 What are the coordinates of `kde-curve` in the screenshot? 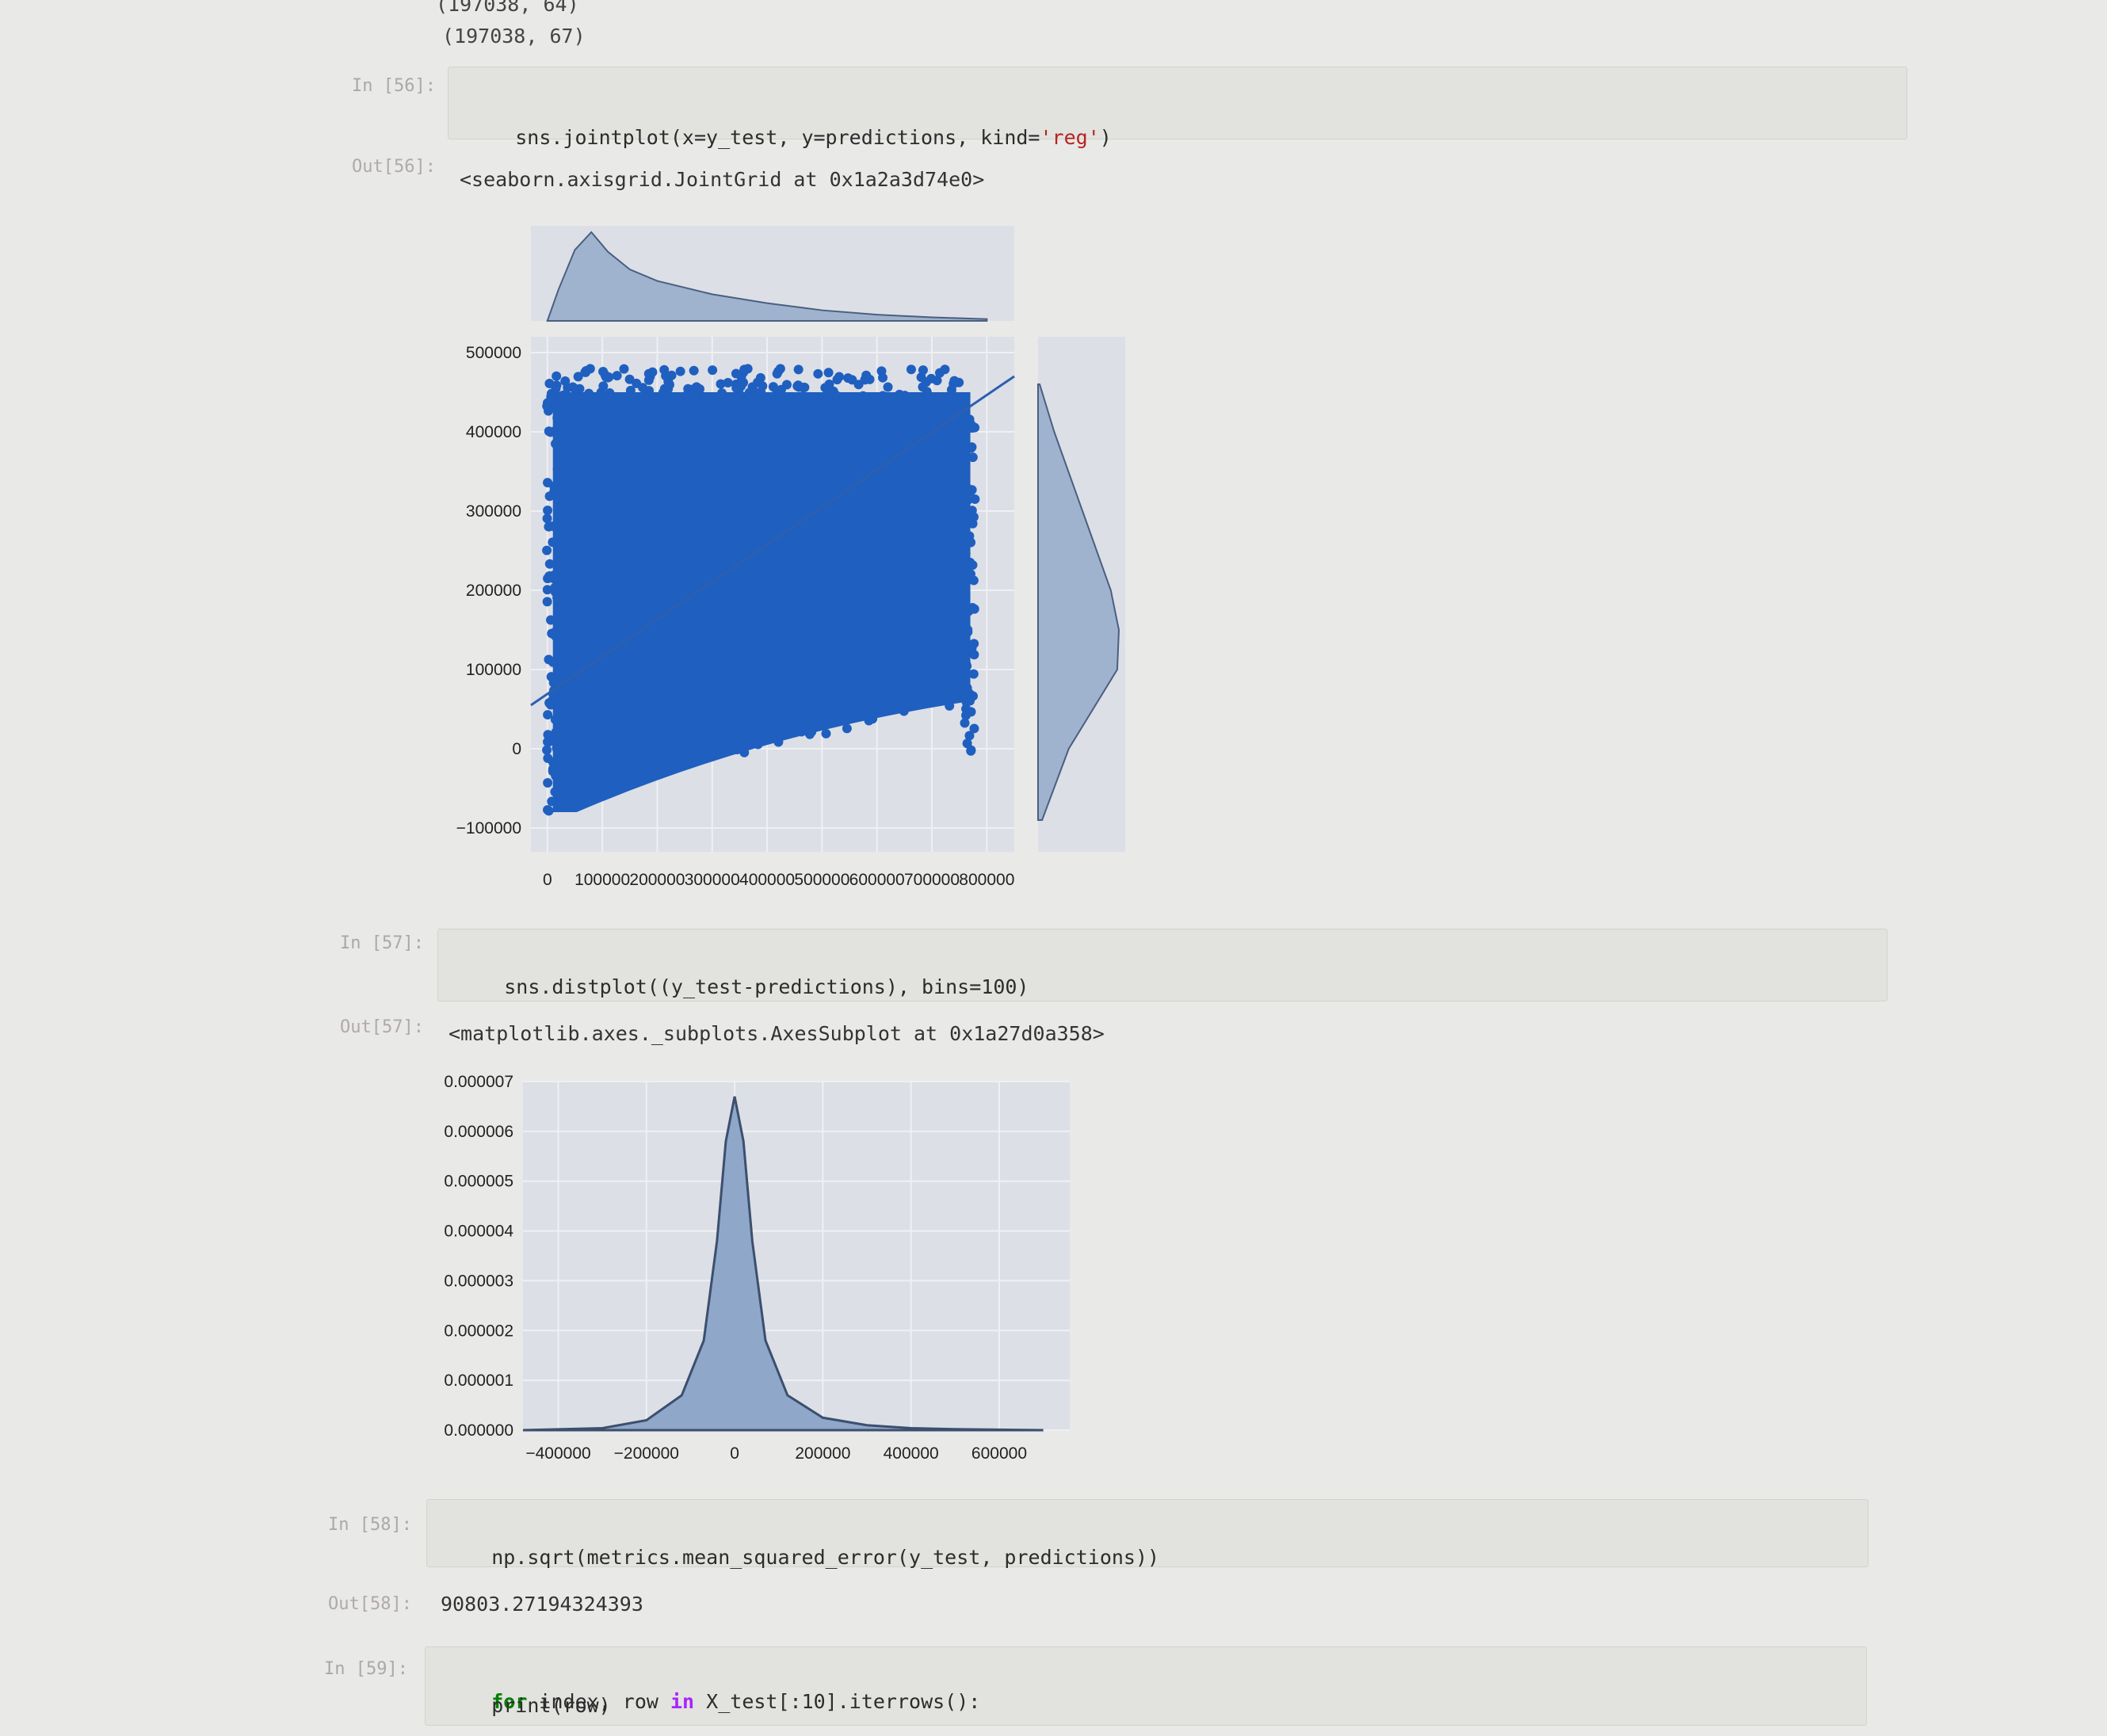 It's located at (783, 1264).